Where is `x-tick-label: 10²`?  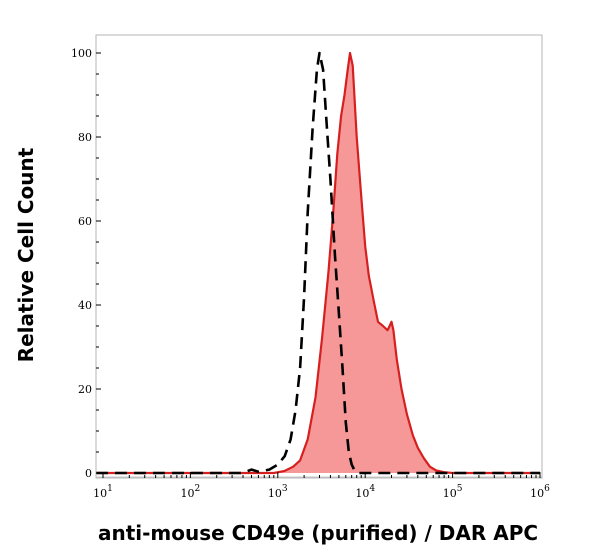
x-tick-label: 10² is located at coordinates (191, 492).